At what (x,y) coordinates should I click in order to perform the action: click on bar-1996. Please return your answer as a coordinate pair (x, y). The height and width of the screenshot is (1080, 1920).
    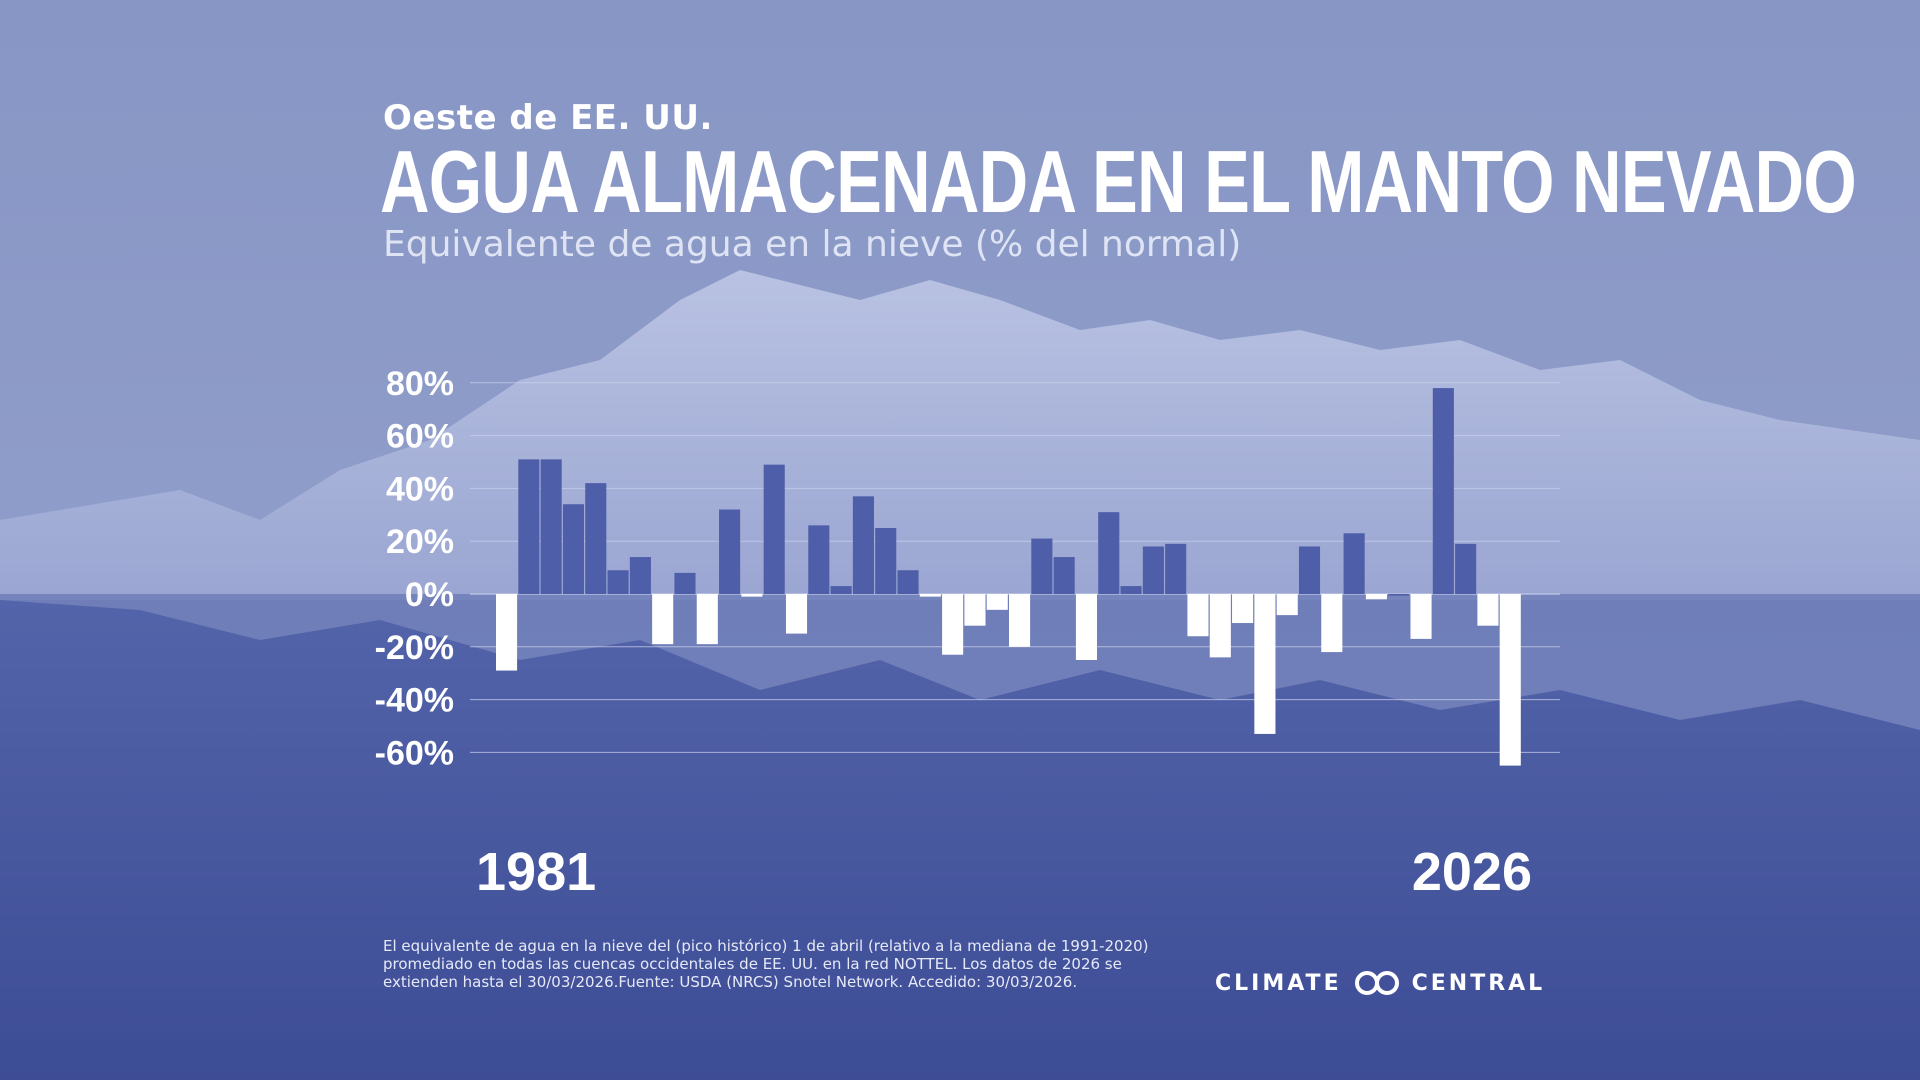
    Looking at the image, I should click on (841, 590).